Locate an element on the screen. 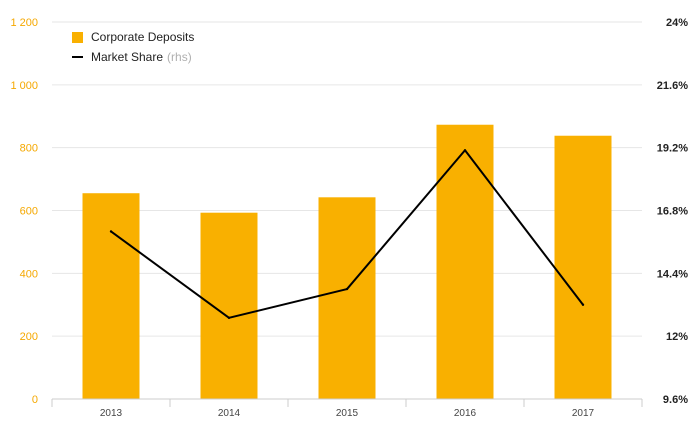 This screenshot has width=700, height=433. x-axis-tick-label: 2014 is located at coordinates (229, 413).